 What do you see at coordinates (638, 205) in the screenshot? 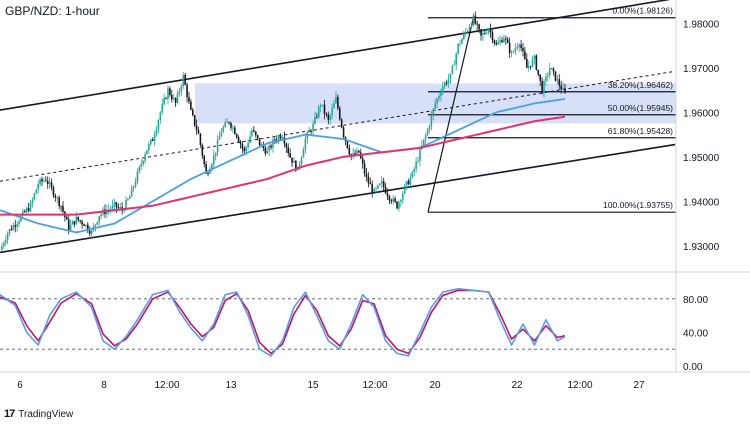
I see `fib-level-label: 100.00%(1.93755)` at bounding box center [638, 205].